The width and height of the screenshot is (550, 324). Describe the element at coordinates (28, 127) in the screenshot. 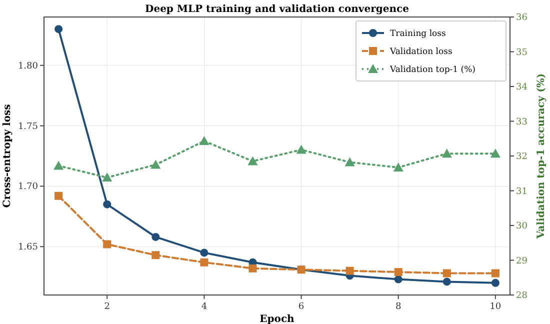

I see `y-tick-label: 1.75` at that location.